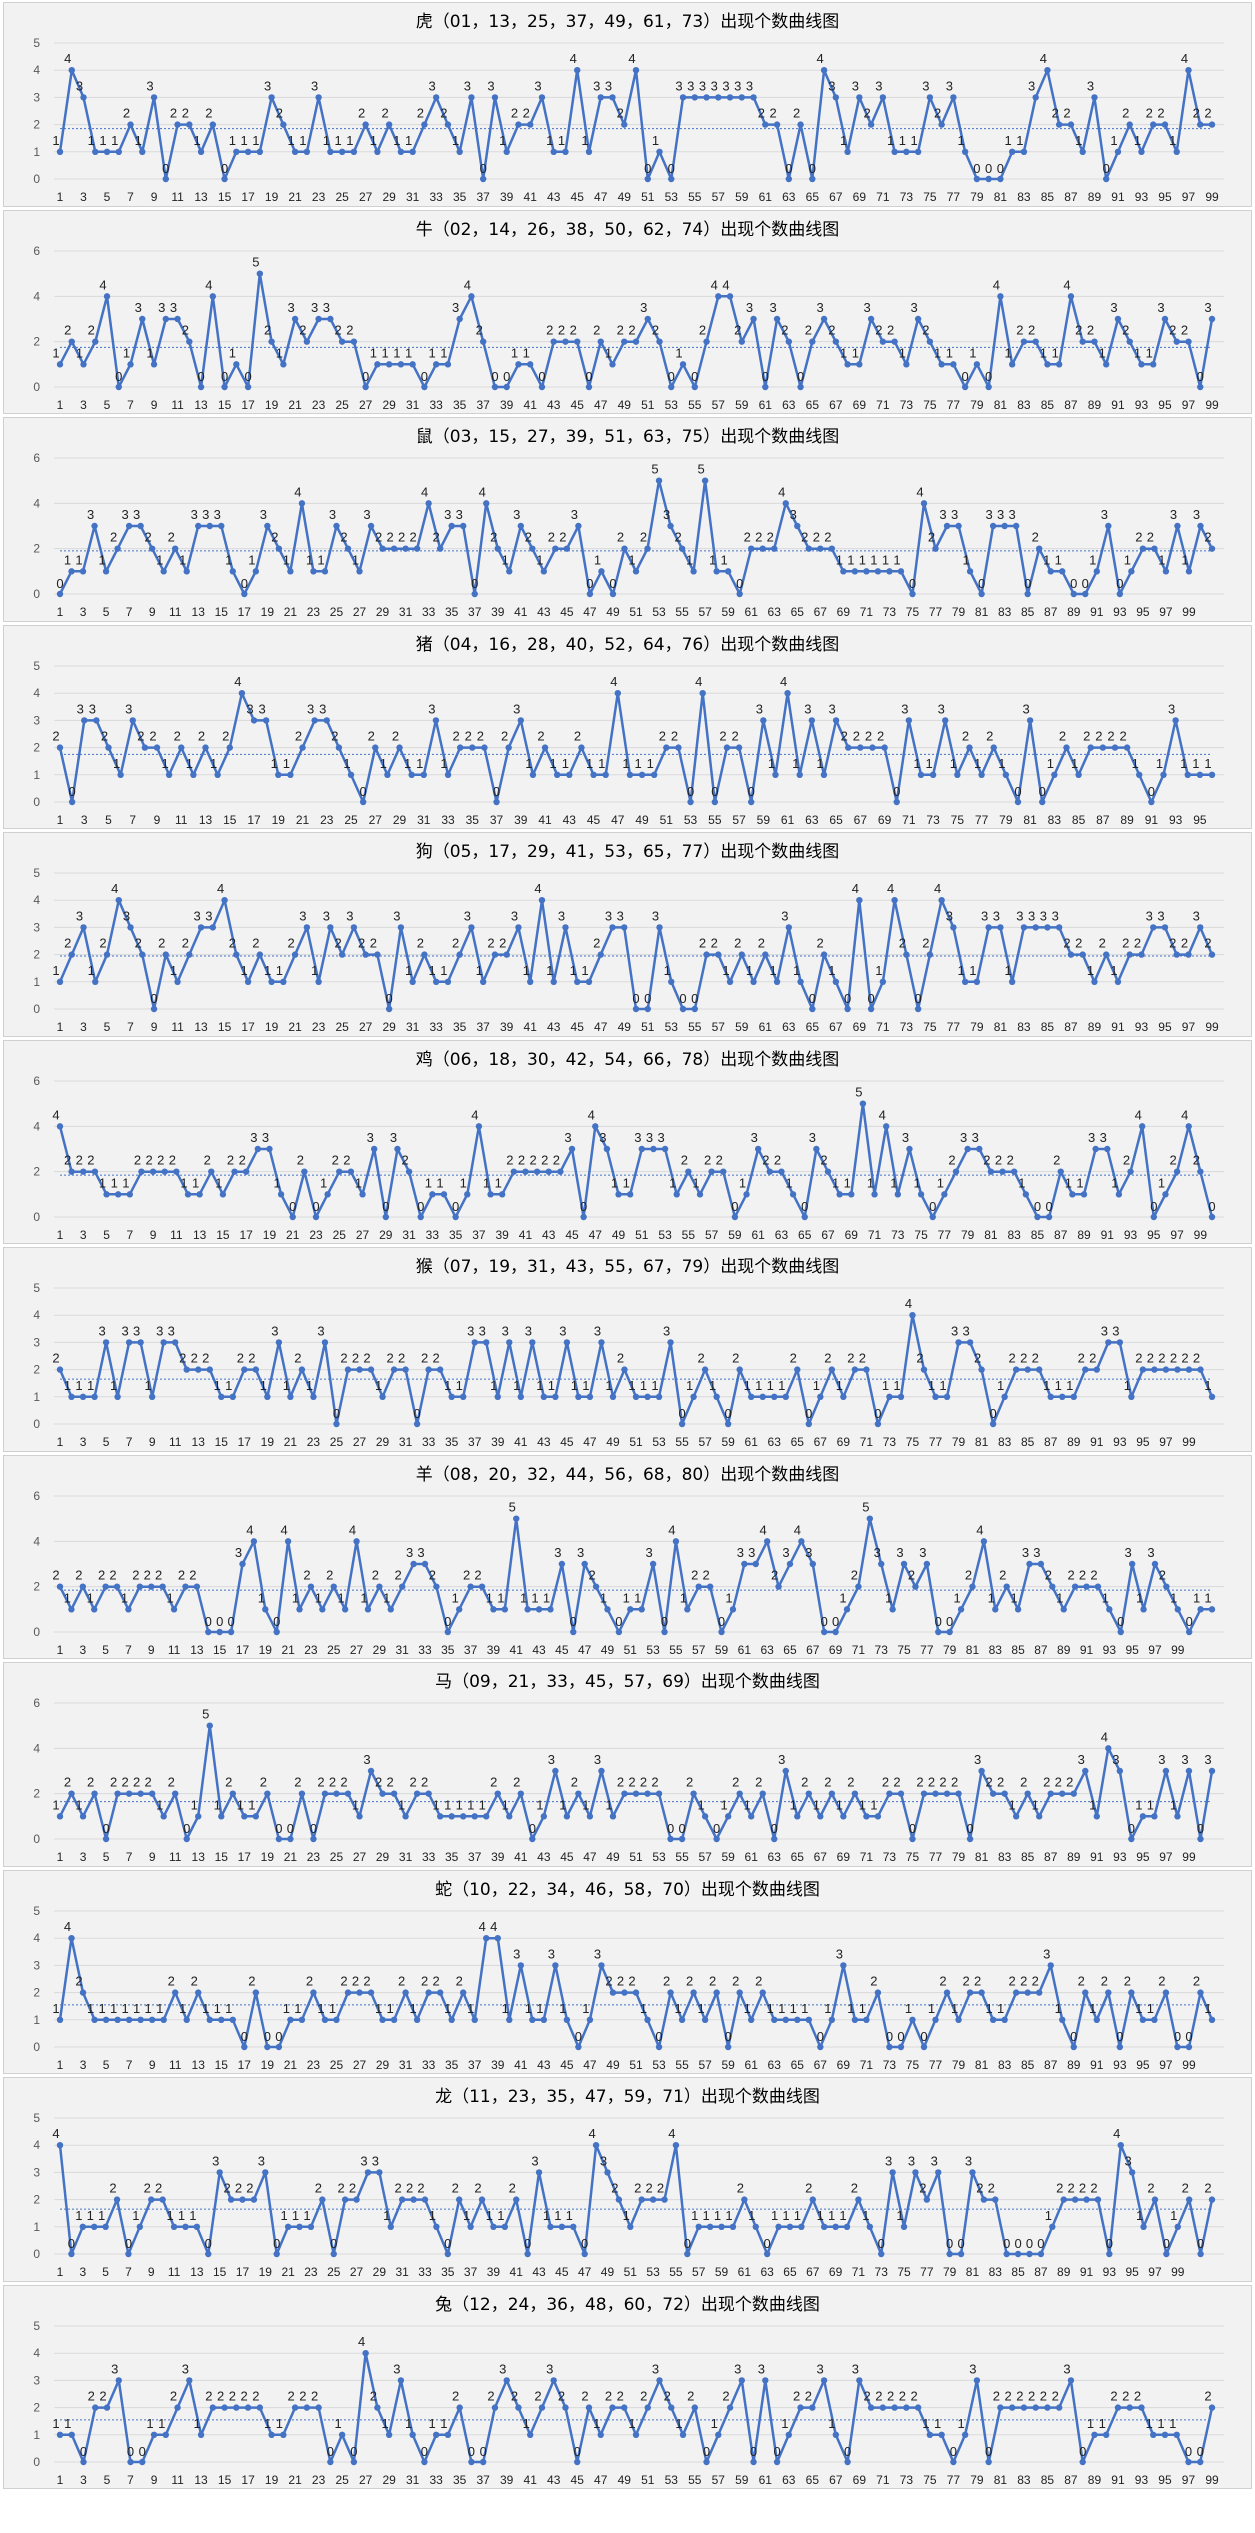  What do you see at coordinates (860, 1027) in the screenshot?
I see `x-tick-label: 69` at bounding box center [860, 1027].